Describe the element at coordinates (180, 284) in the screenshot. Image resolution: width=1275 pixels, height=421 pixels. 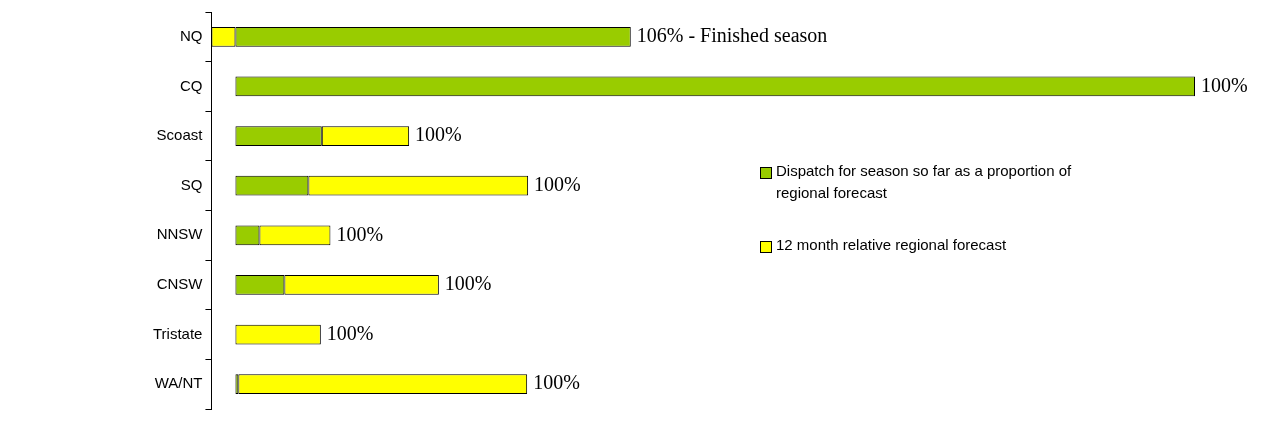
I see `y-tick-label: CNSW` at that location.